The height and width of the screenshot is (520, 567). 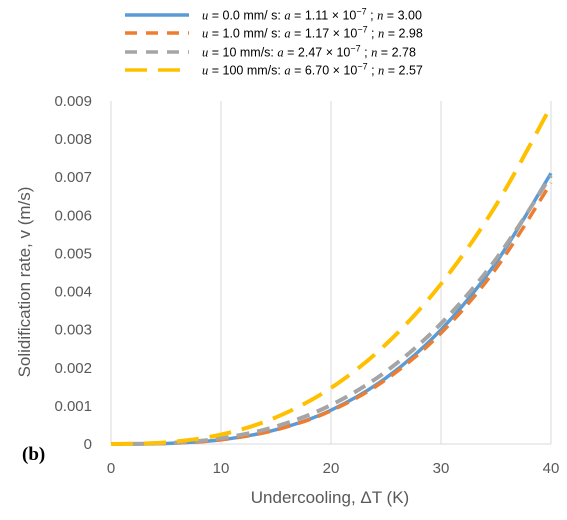 I want to click on y-tick-label: 0.002, so click(x=73, y=368).